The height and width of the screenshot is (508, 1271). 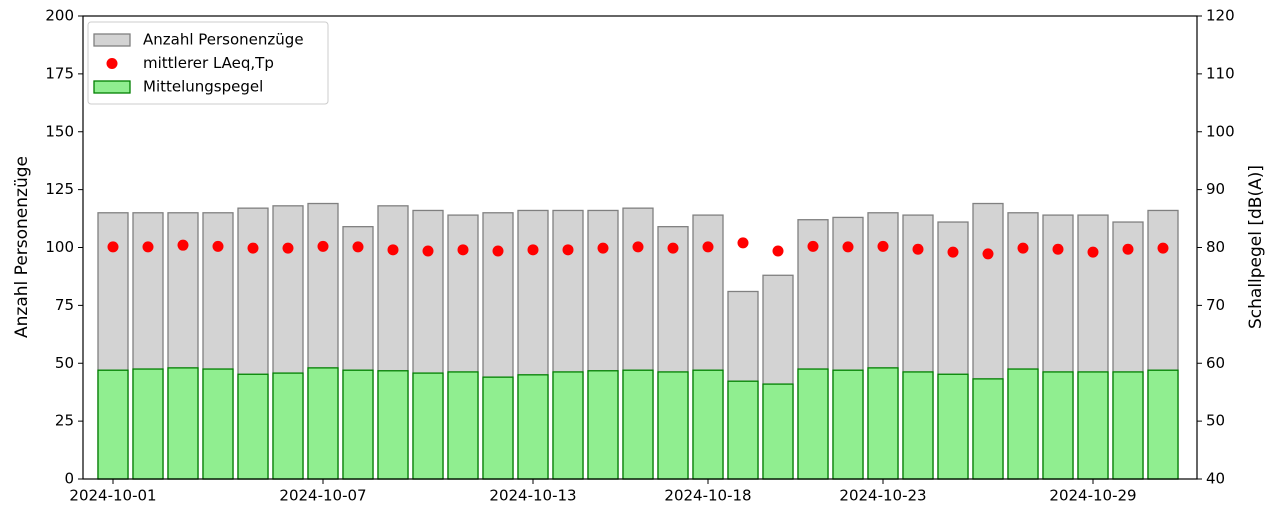 What do you see at coordinates (882, 496) in the screenshot?
I see `x-tick-label: 2024-10-23` at bounding box center [882, 496].